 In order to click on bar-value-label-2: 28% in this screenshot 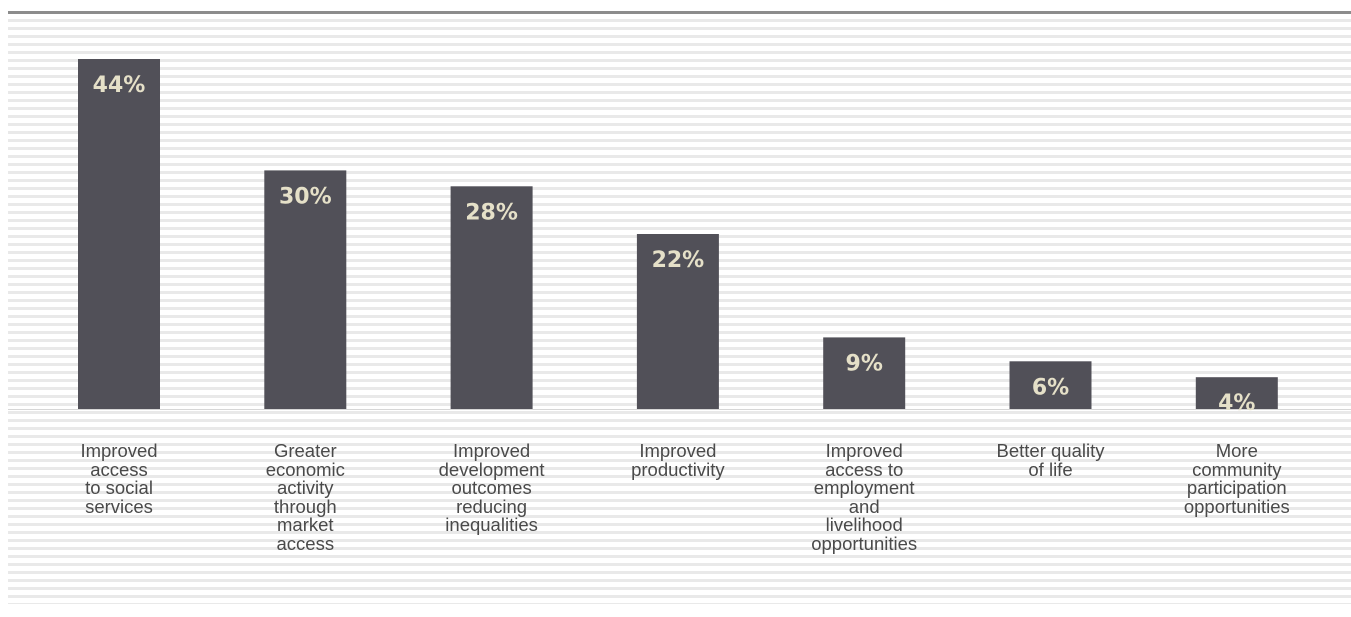, I will do `click(491, 212)`.